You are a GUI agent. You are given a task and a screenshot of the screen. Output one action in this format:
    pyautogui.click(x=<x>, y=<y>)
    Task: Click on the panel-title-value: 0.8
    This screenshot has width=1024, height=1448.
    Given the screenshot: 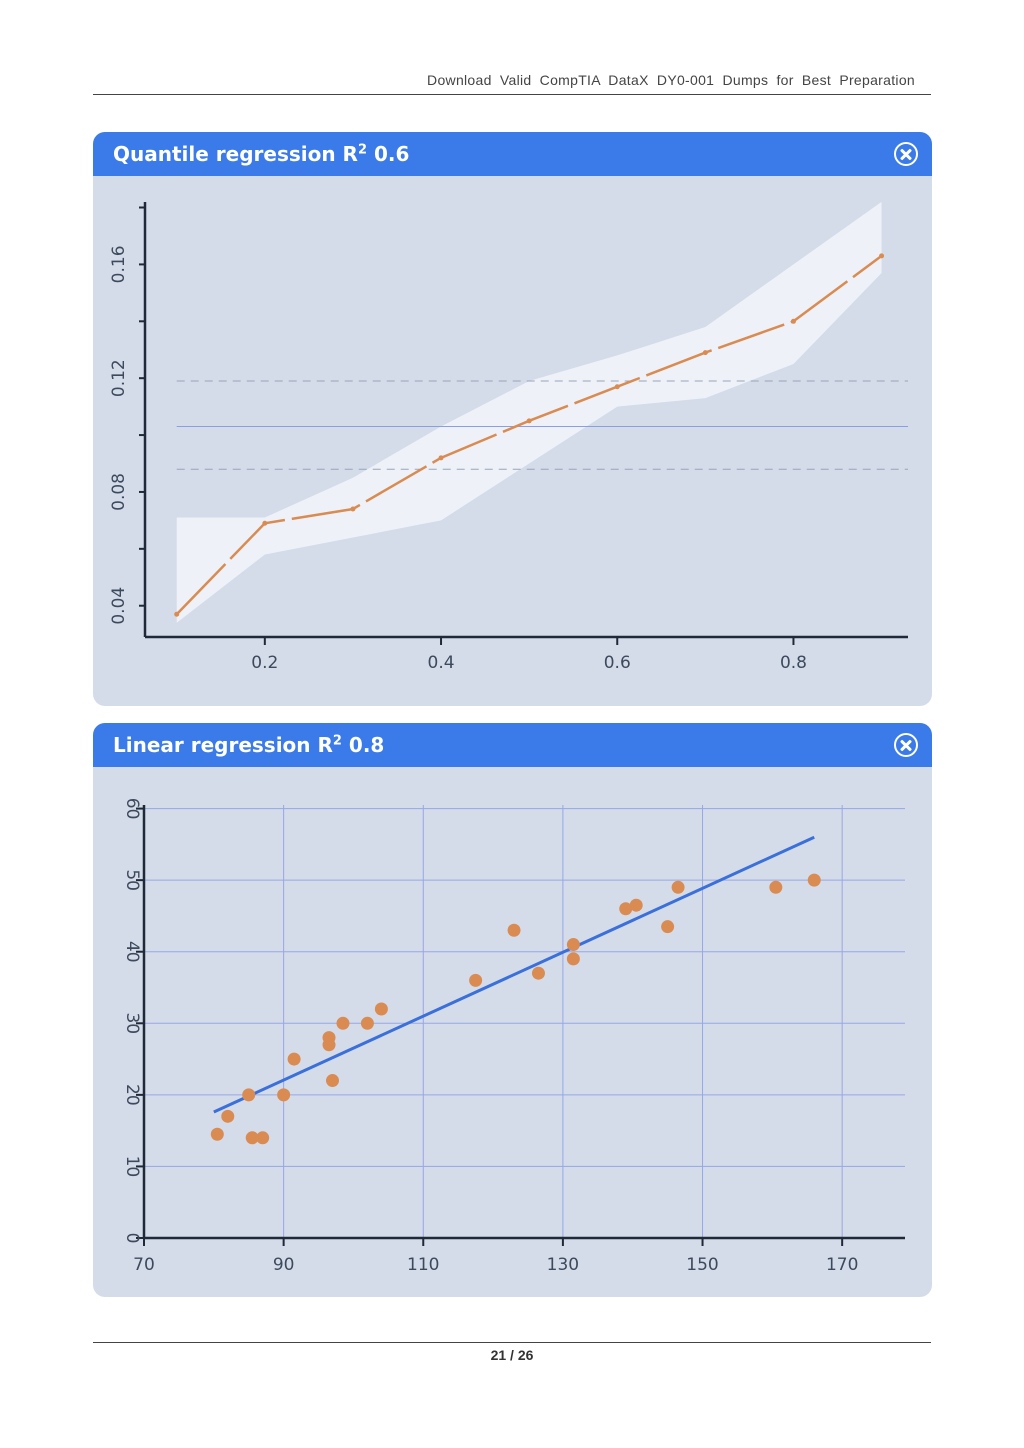 What is the action you would take?
    pyautogui.click(x=366, y=745)
    